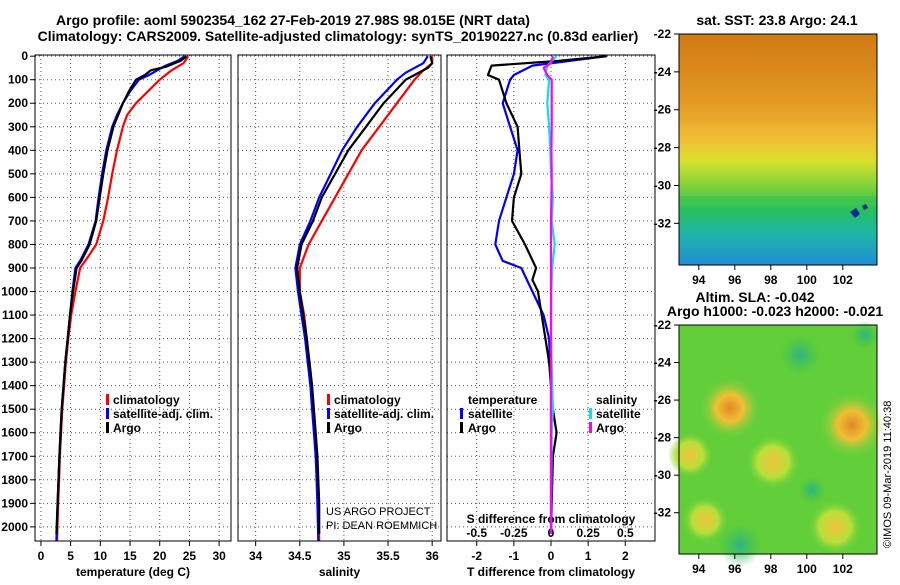 This screenshot has width=900, height=585. Describe the element at coordinates (590, 427) in the screenshot. I see `legend-sal-argo-marker` at that location.